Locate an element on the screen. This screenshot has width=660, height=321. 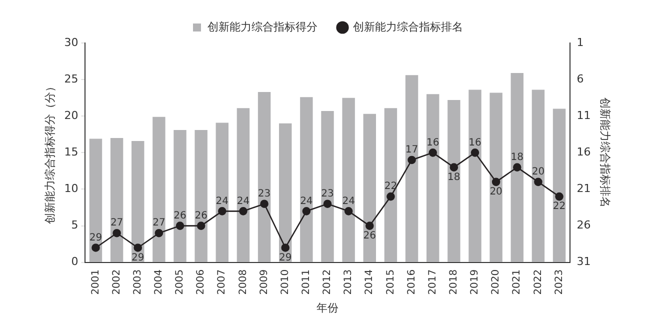
x-tick-label: 2011 is located at coordinates (306, 282).